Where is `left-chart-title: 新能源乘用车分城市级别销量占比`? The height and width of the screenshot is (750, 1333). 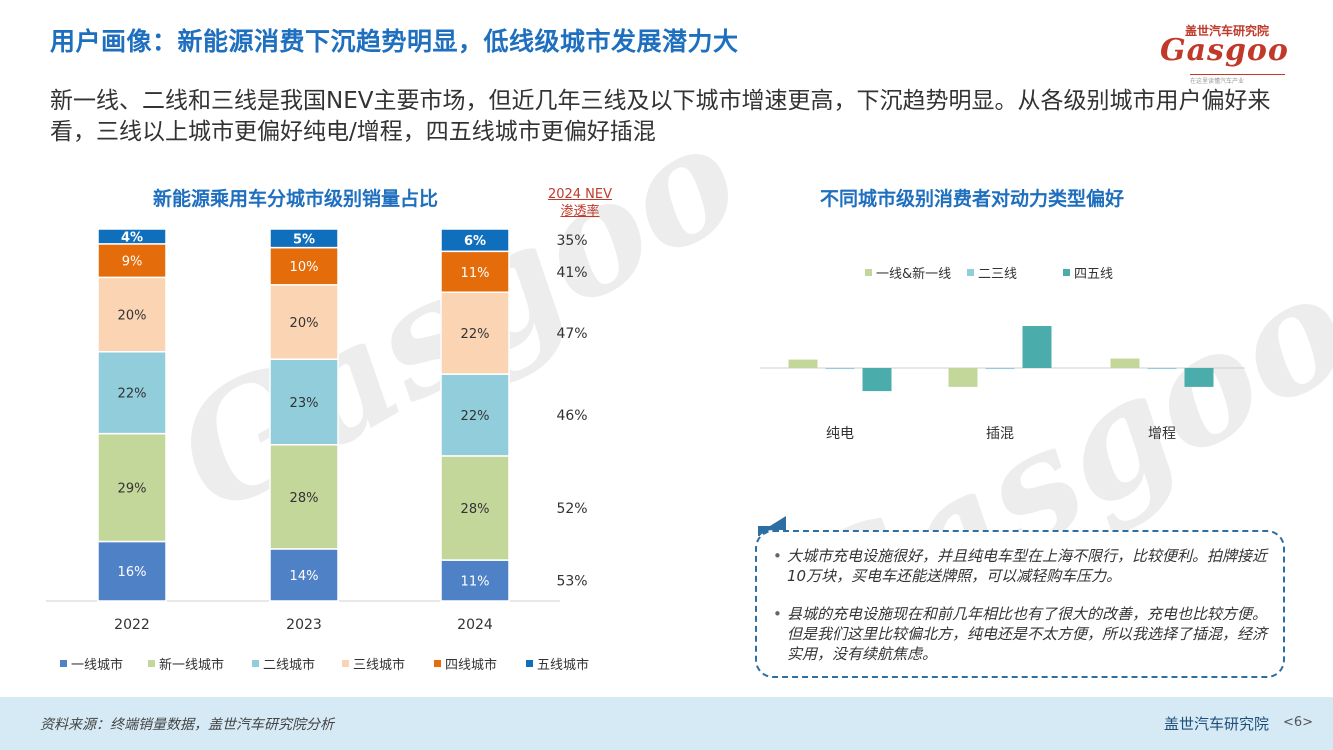
left-chart-title: 新能源乘用车分城市级别销量占比 is located at coordinates (296, 199).